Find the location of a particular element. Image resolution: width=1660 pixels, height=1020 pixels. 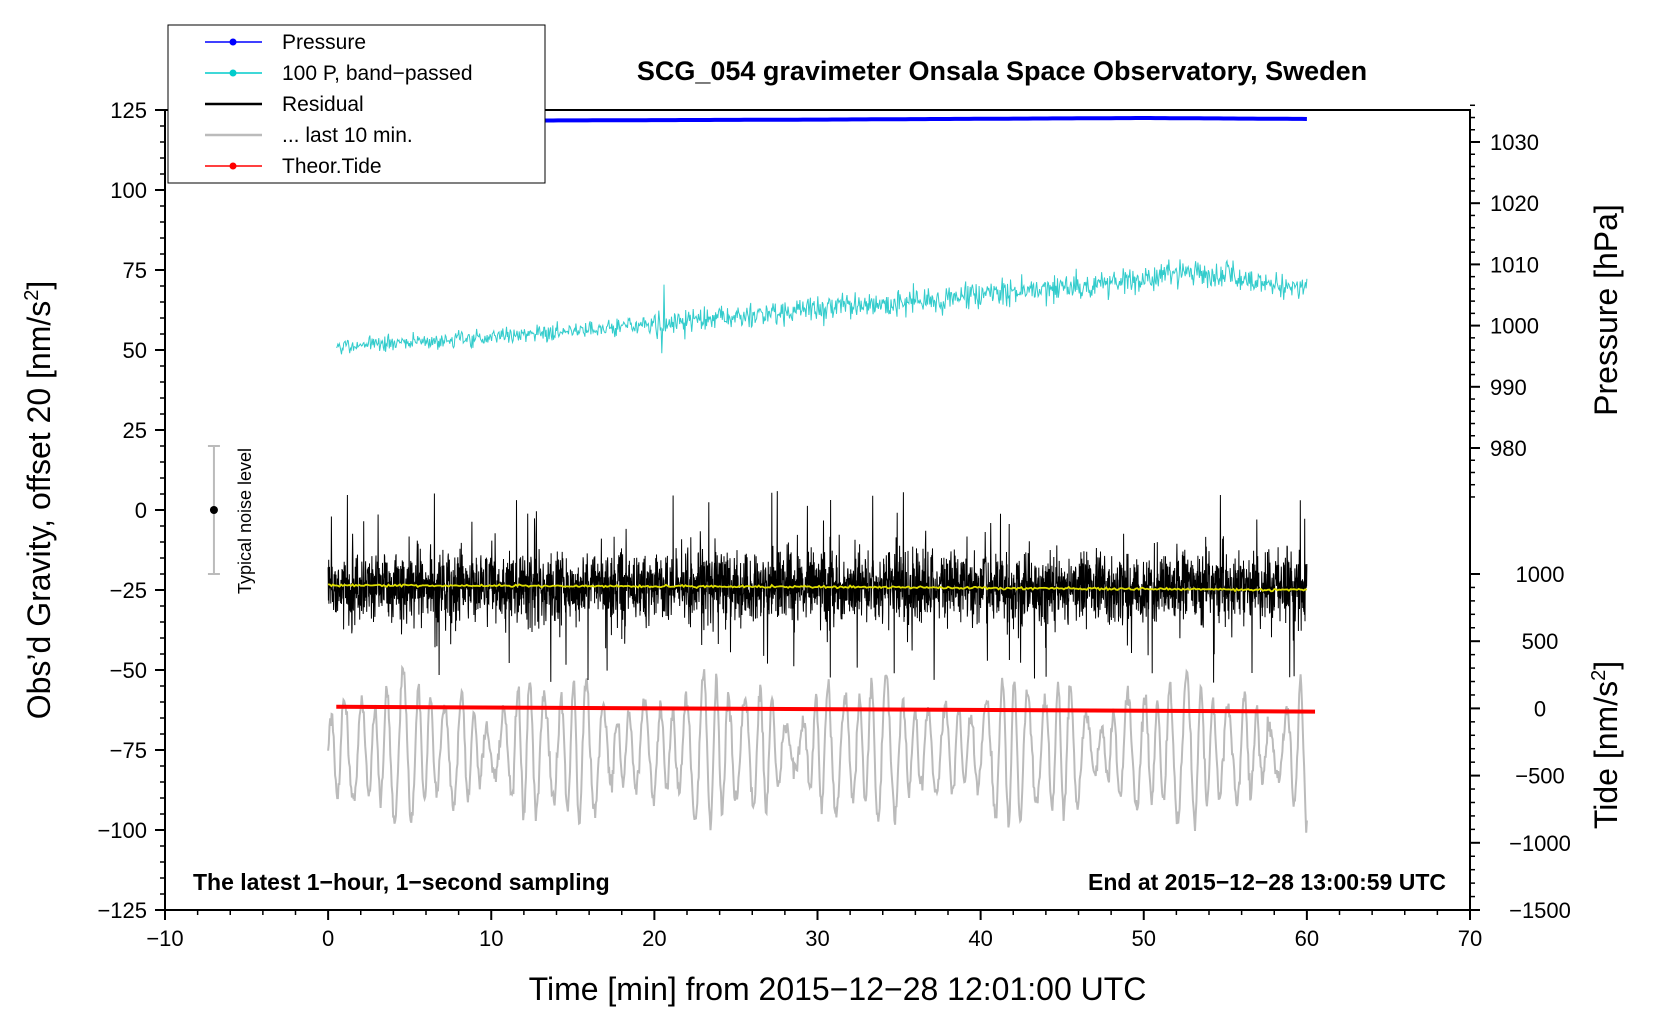

x-tick-label: 50 is located at coordinates (1144, 938).